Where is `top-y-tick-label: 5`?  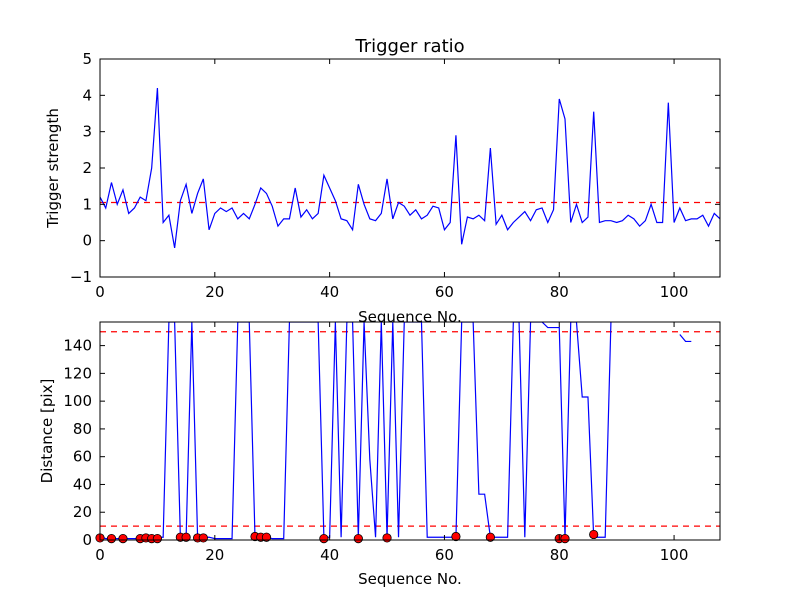 top-y-tick-label: 5 is located at coordinates (87, 59).